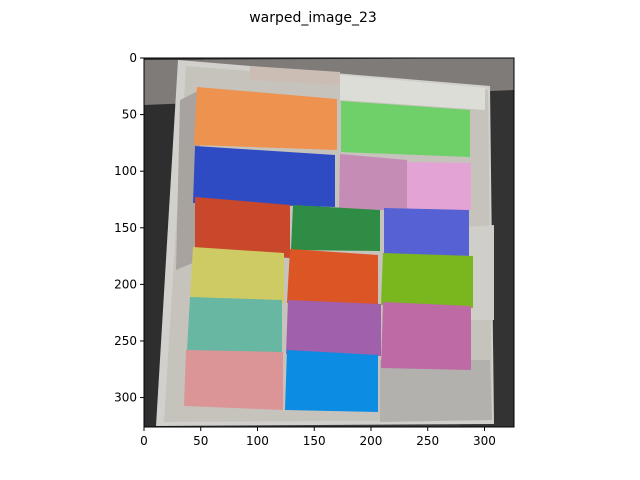 This screenshot has width=640, height=480. I want to click on swatch-orange, so click(265, 118).